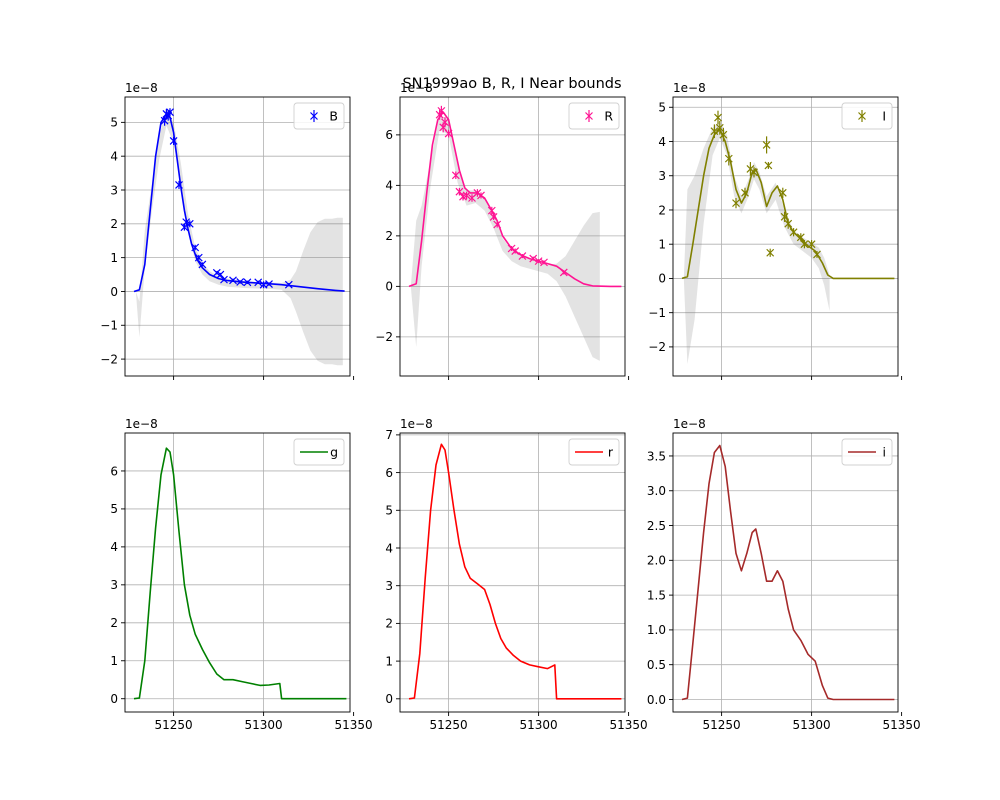  Describe the element at coordinates (608, 116) in the screenshot. I see `legend-label: R` at that location.